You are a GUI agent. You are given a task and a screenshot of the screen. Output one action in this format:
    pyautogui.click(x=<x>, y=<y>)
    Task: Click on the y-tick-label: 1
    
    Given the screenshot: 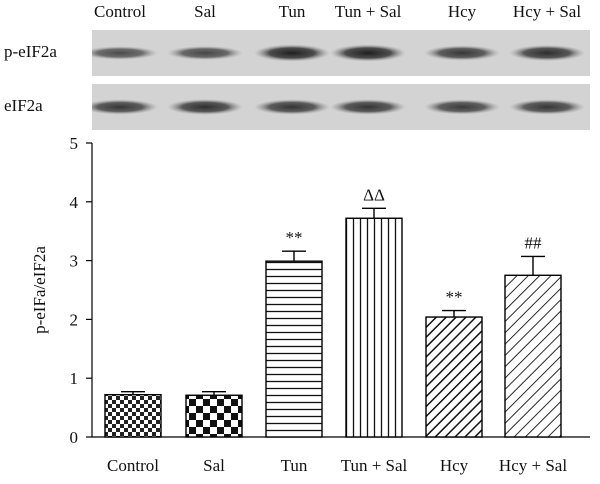 What is the action you would take?
    pyautogui.click(x=74, y=378)
    